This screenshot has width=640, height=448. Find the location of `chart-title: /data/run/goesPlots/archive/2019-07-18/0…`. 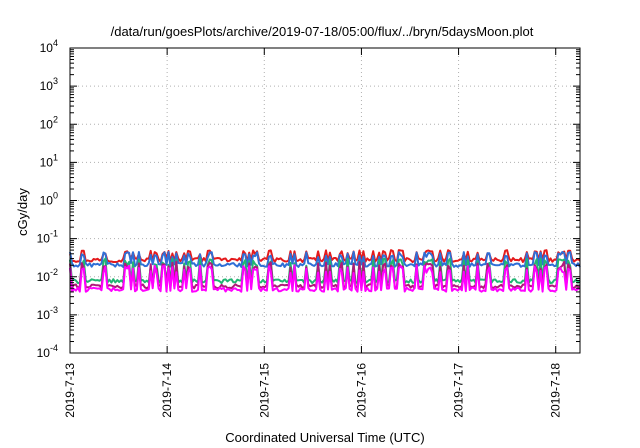

chart-title: /data/run/goesPlots/archive/2019-07-18/0… is located at coordinates (322, 31).